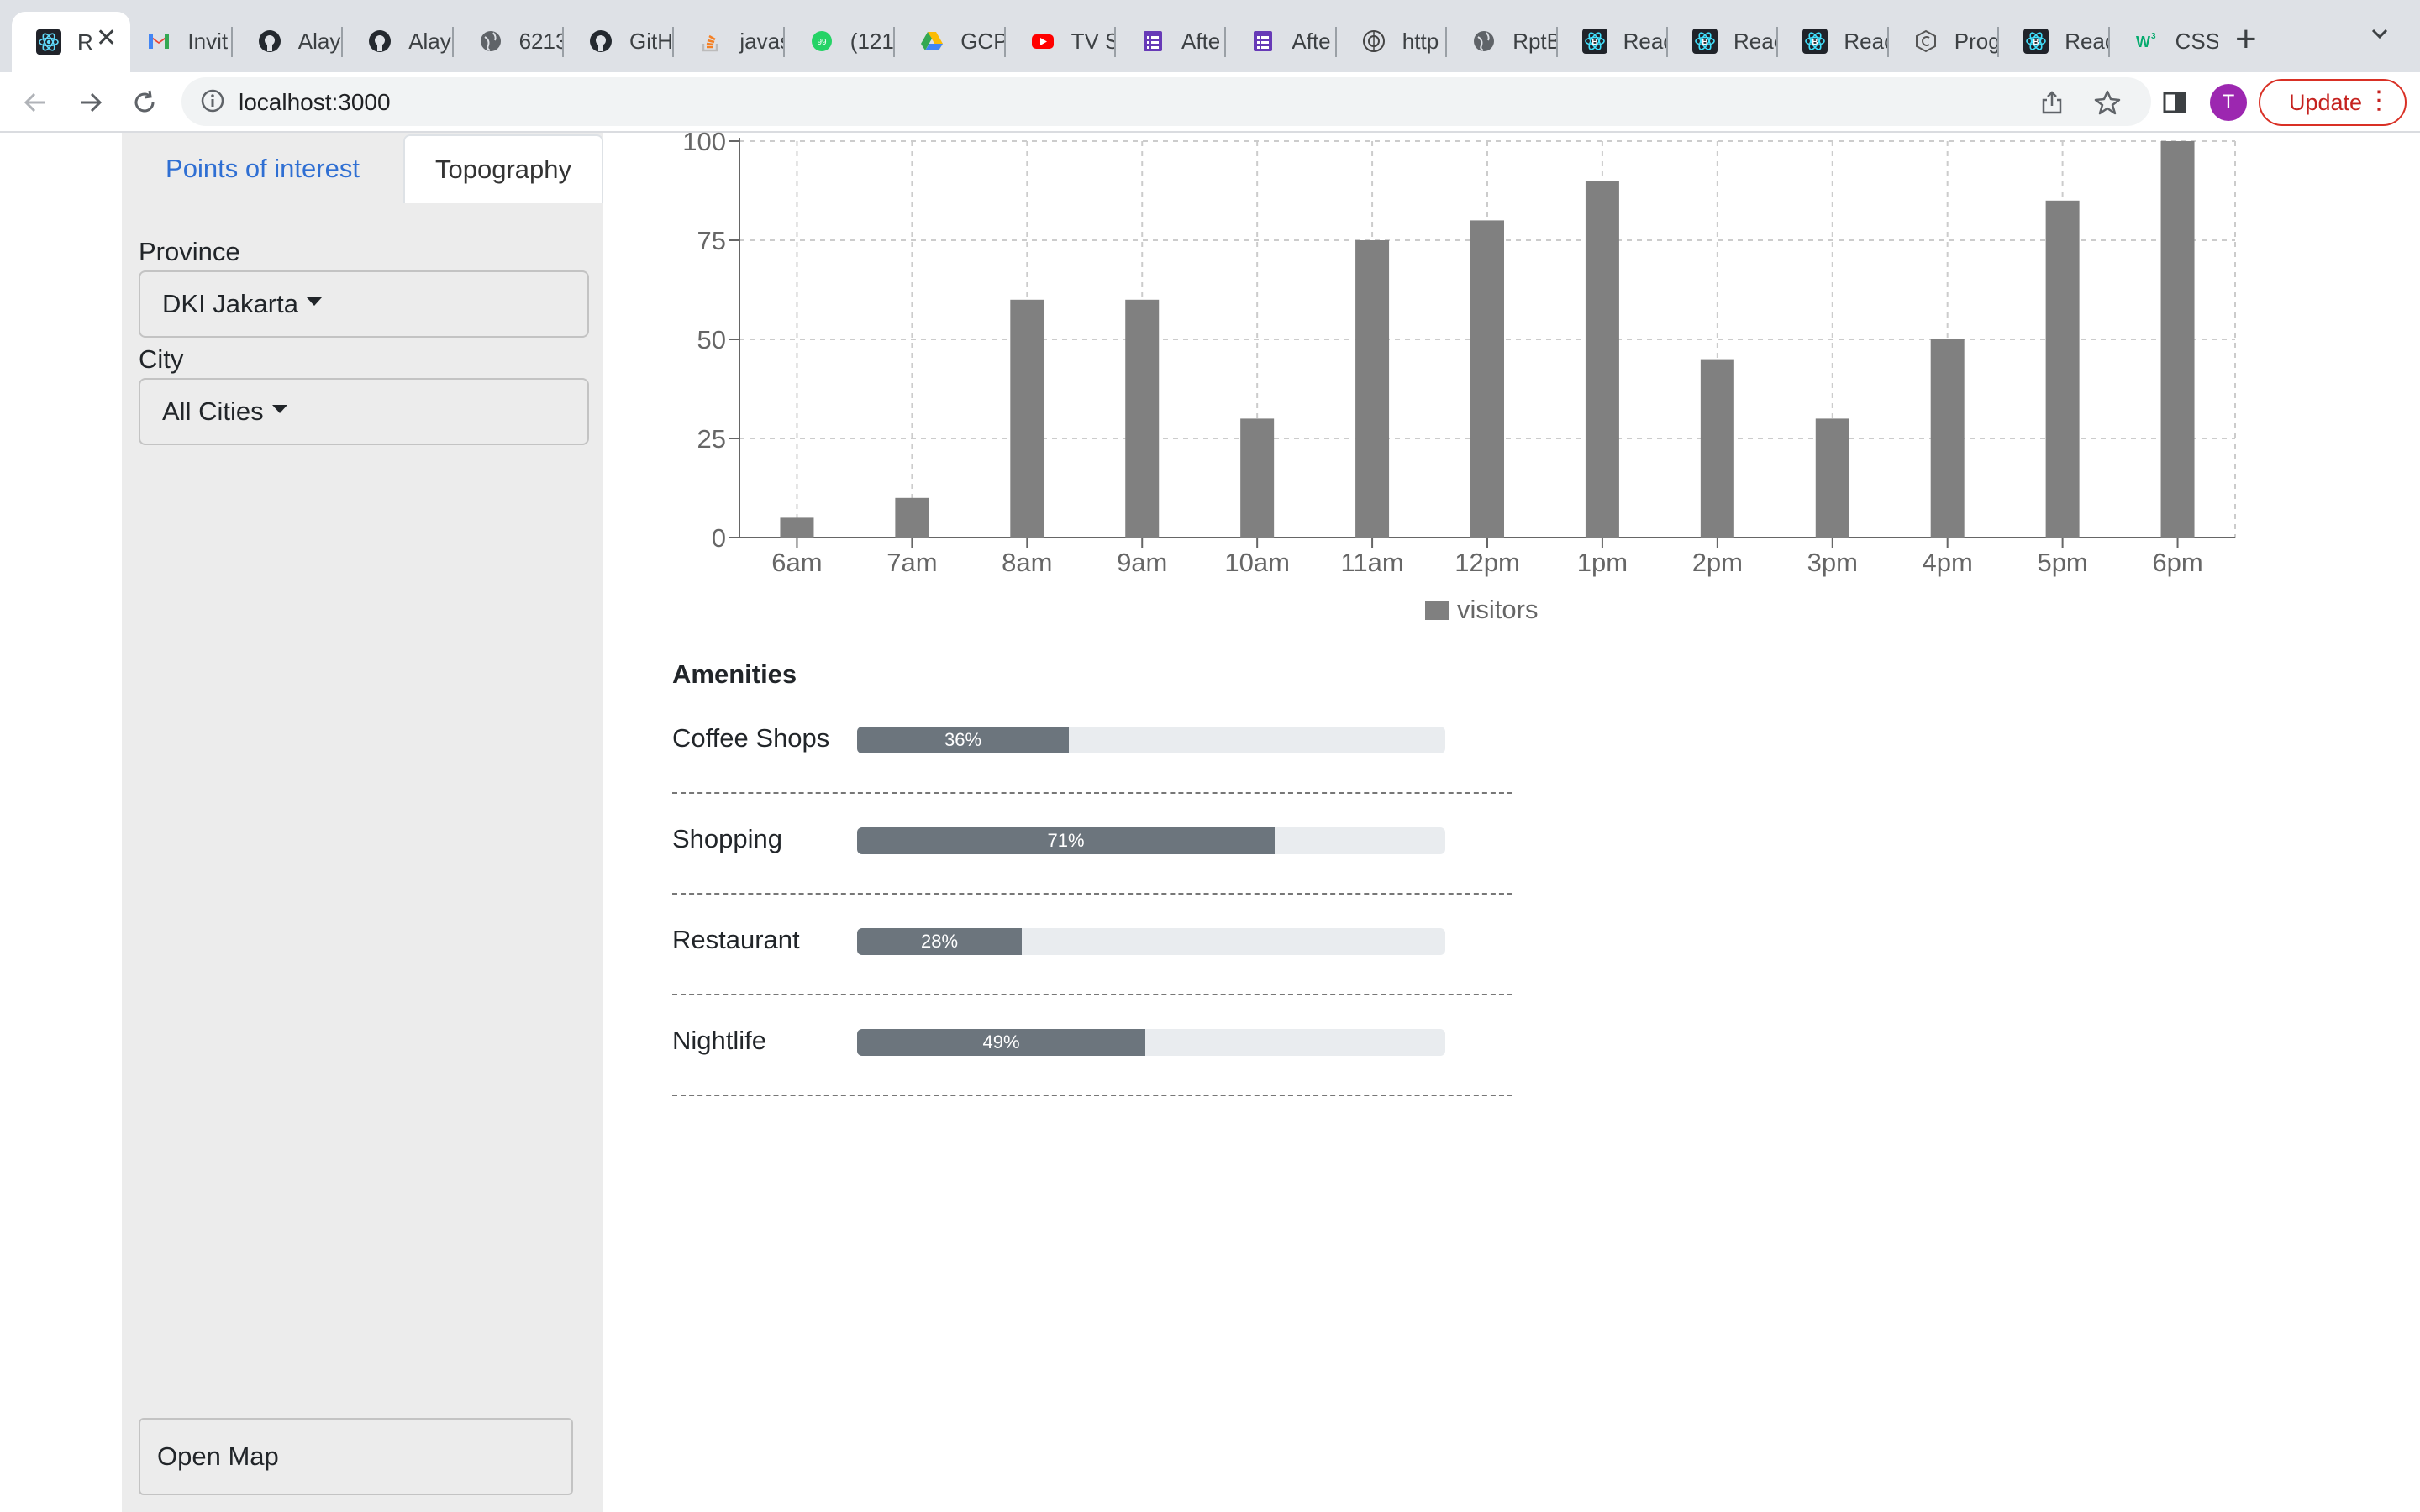 Image resolution: width=2420 pixels, height=1512 pixels. I want to click on x-tick-label: 2pm, so click(1717, 562).